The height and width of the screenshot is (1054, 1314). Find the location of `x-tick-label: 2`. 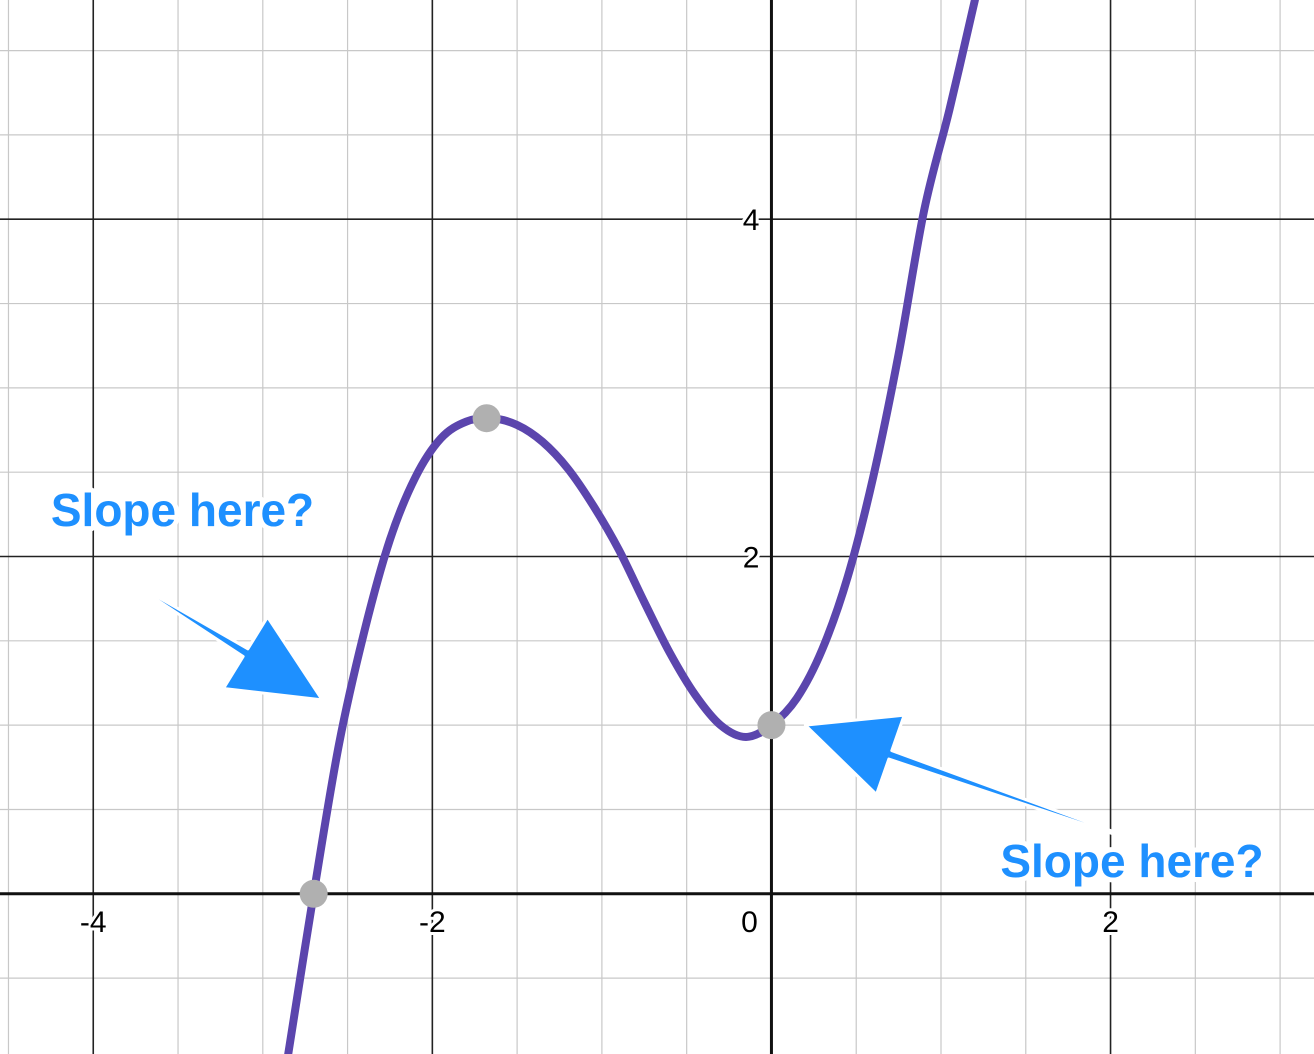

x-tick-label: 2 is located at coordinates (1110, 922).